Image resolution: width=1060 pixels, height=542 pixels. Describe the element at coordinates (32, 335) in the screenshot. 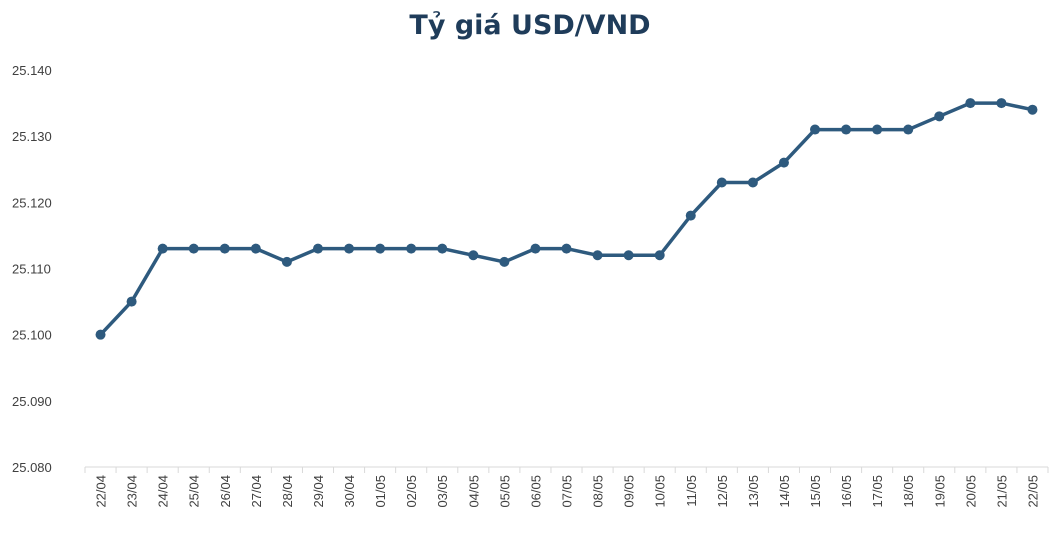

I see `y-tick-label: 25.100` at that location.